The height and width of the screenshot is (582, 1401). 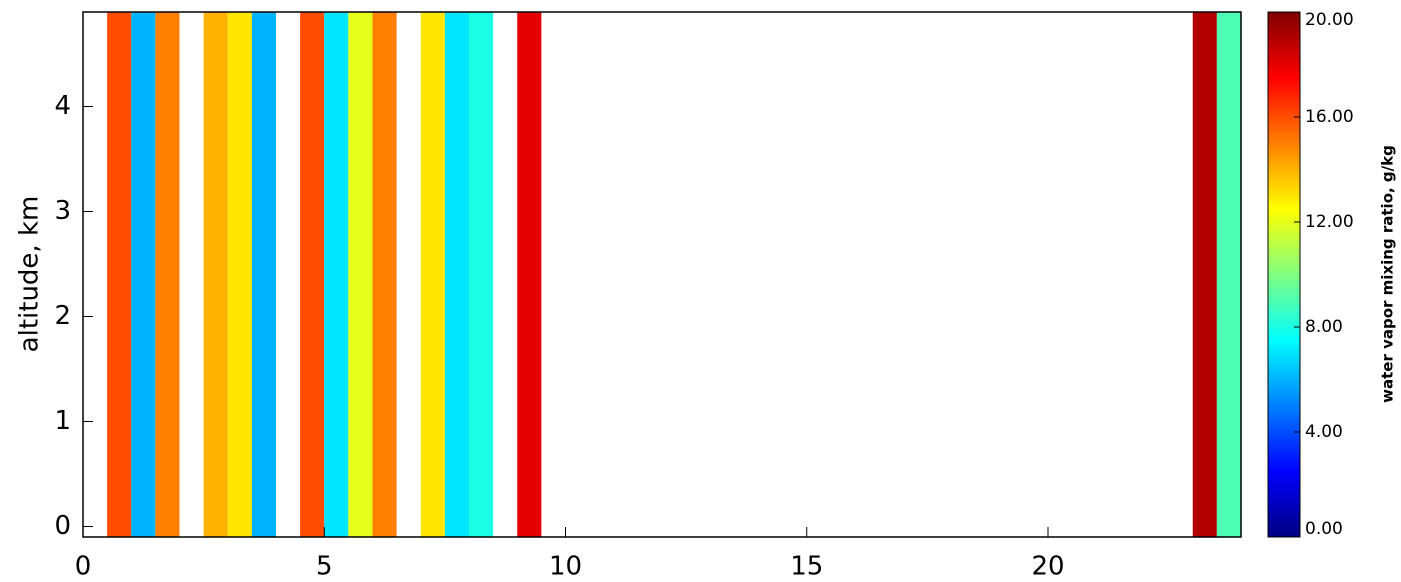 I want to click on colorbar-tick-label: 0.00, so click(x=1324, y=529).